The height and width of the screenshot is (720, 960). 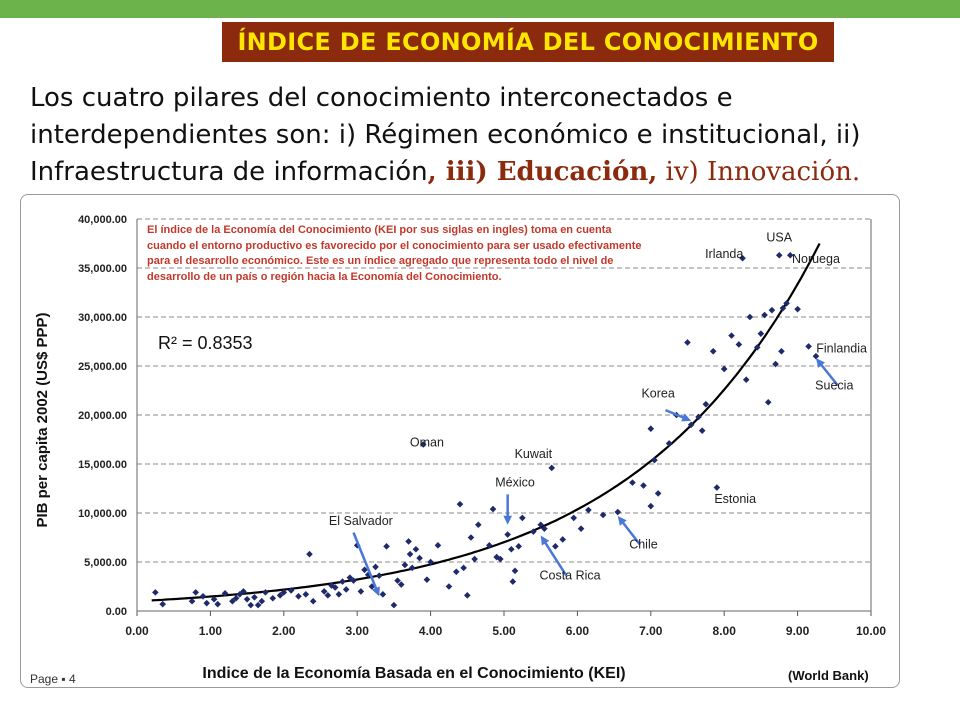 What do you see at coordinates (205, 343) in the screenshot?
I see `r2-label: R² = 0.8353` at bounding box center [205, 343].